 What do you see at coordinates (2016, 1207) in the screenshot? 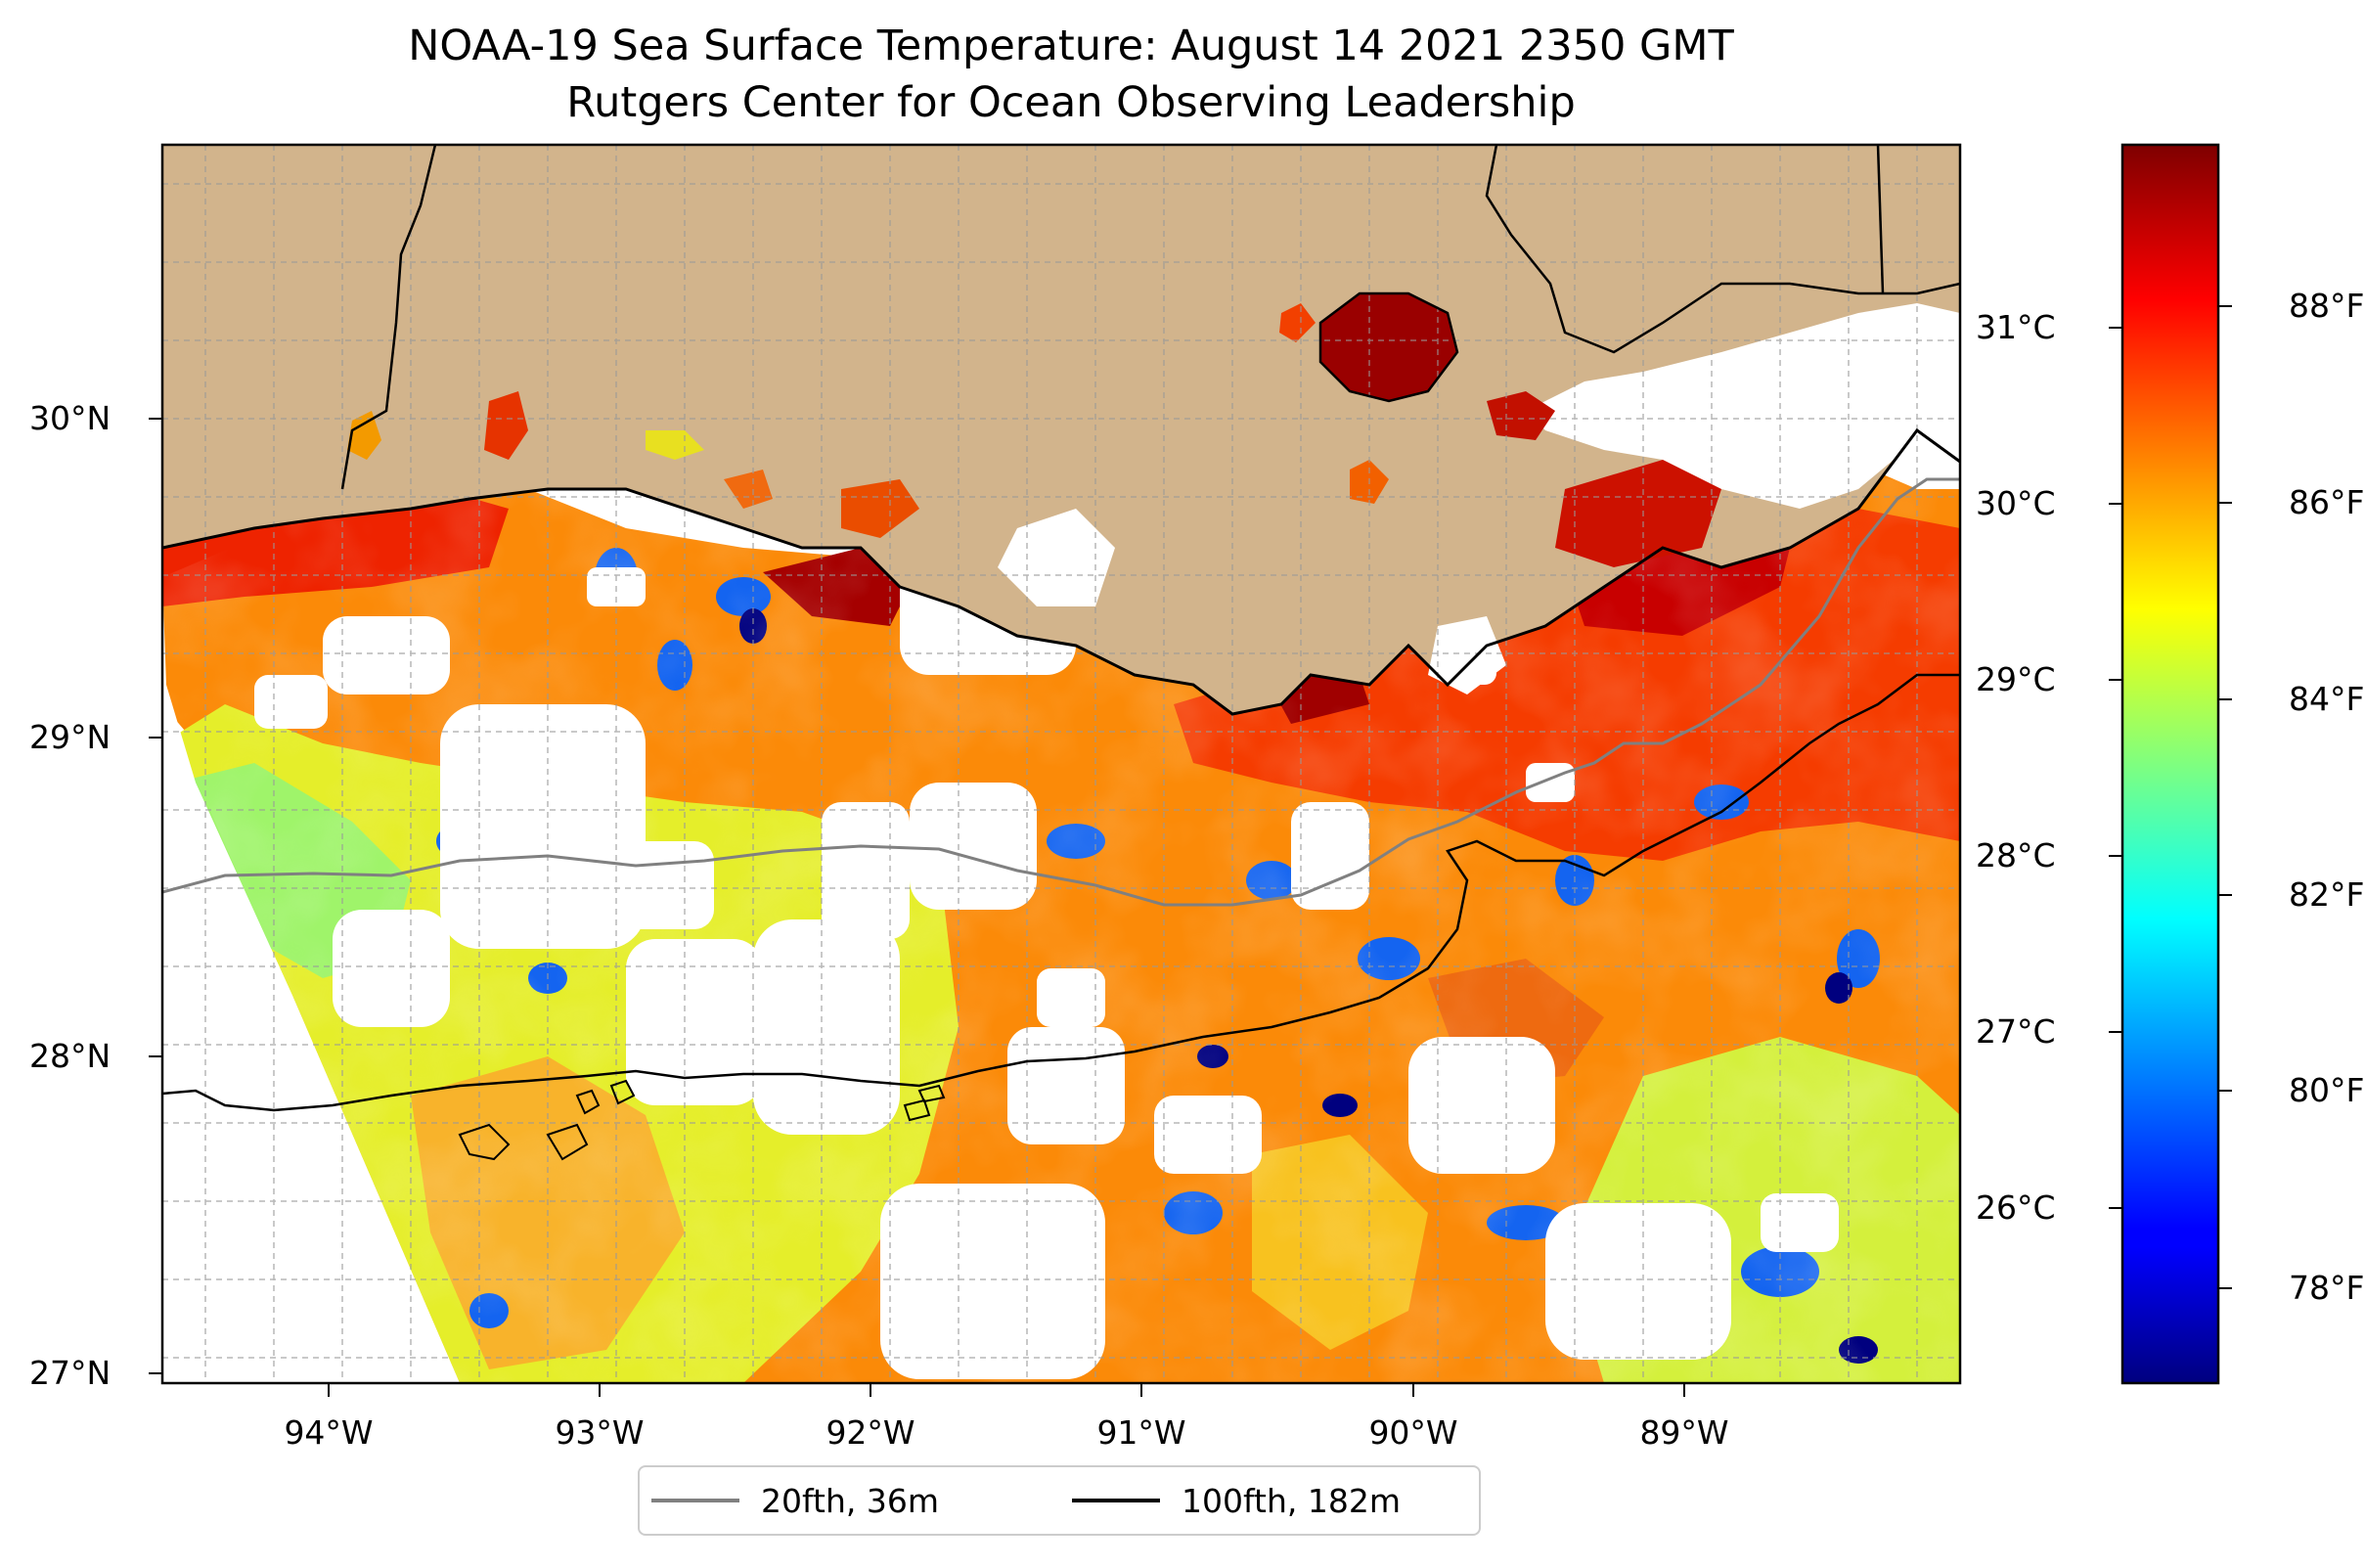
I see `colorbar-c-label: 26°C` at bounding box center [2016, 1207].